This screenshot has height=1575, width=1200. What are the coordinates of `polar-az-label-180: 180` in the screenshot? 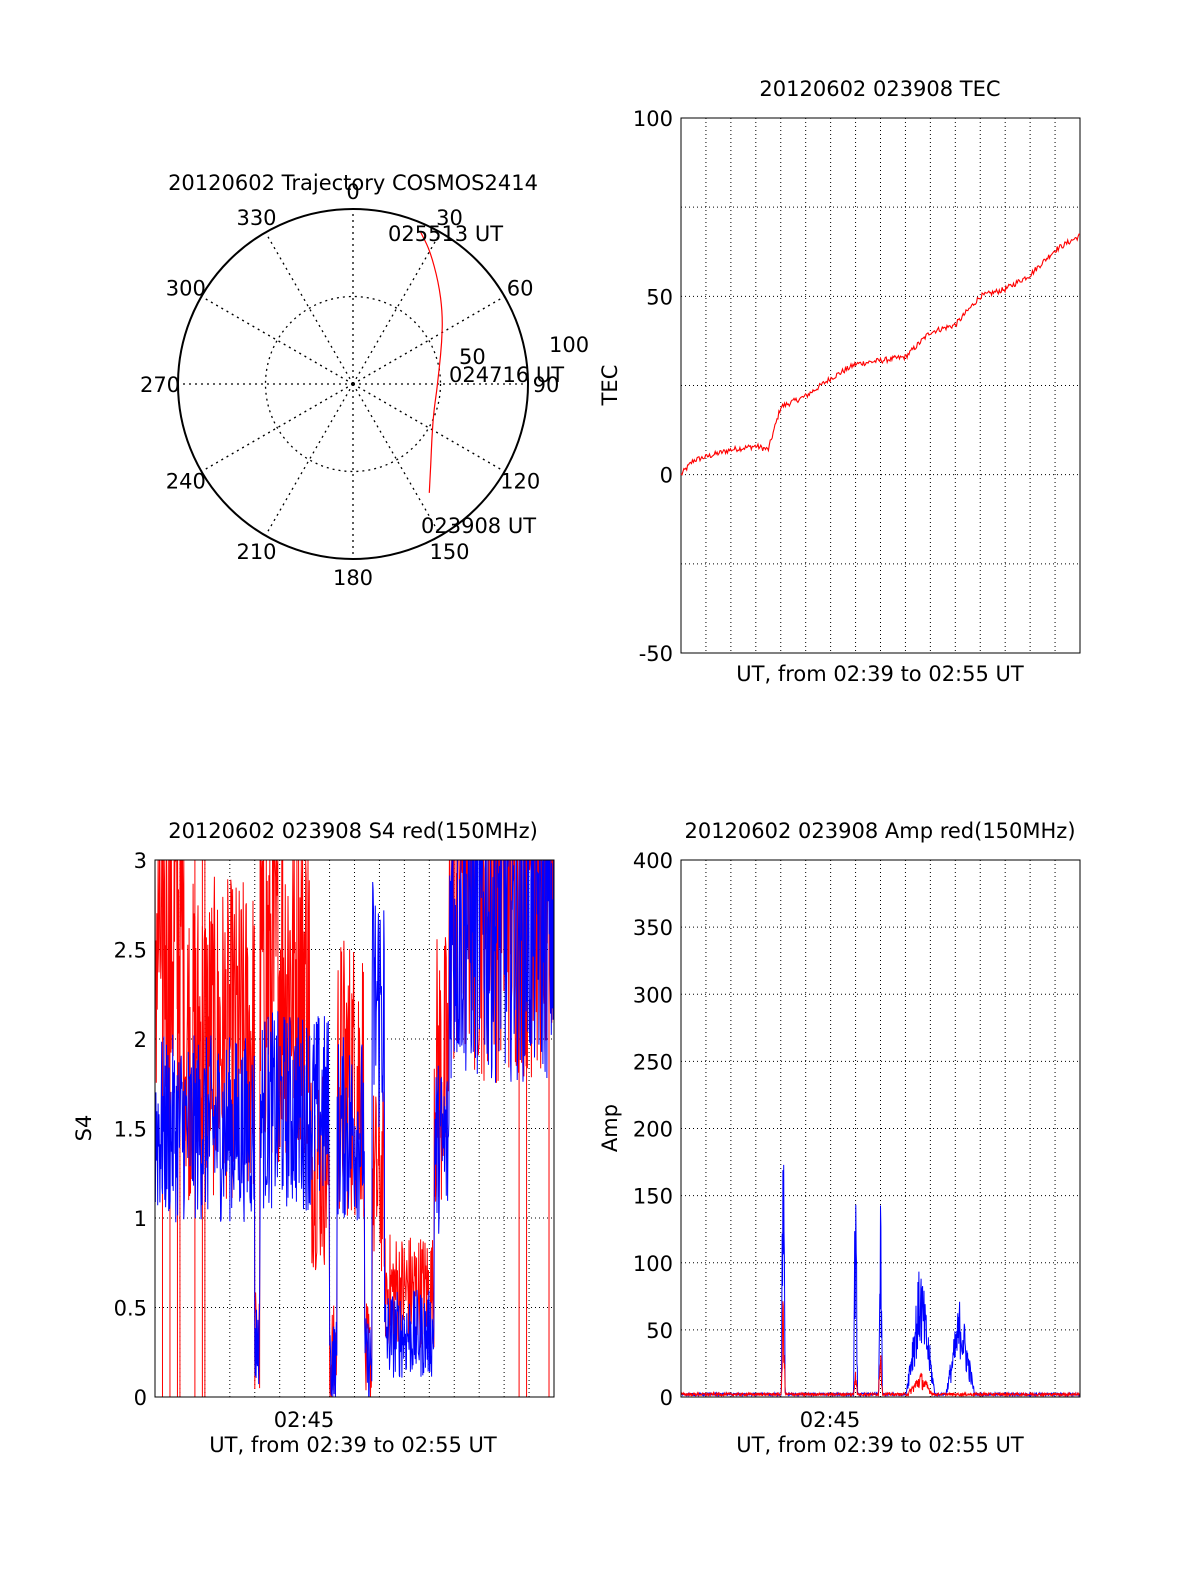 It's located at (353, 578).